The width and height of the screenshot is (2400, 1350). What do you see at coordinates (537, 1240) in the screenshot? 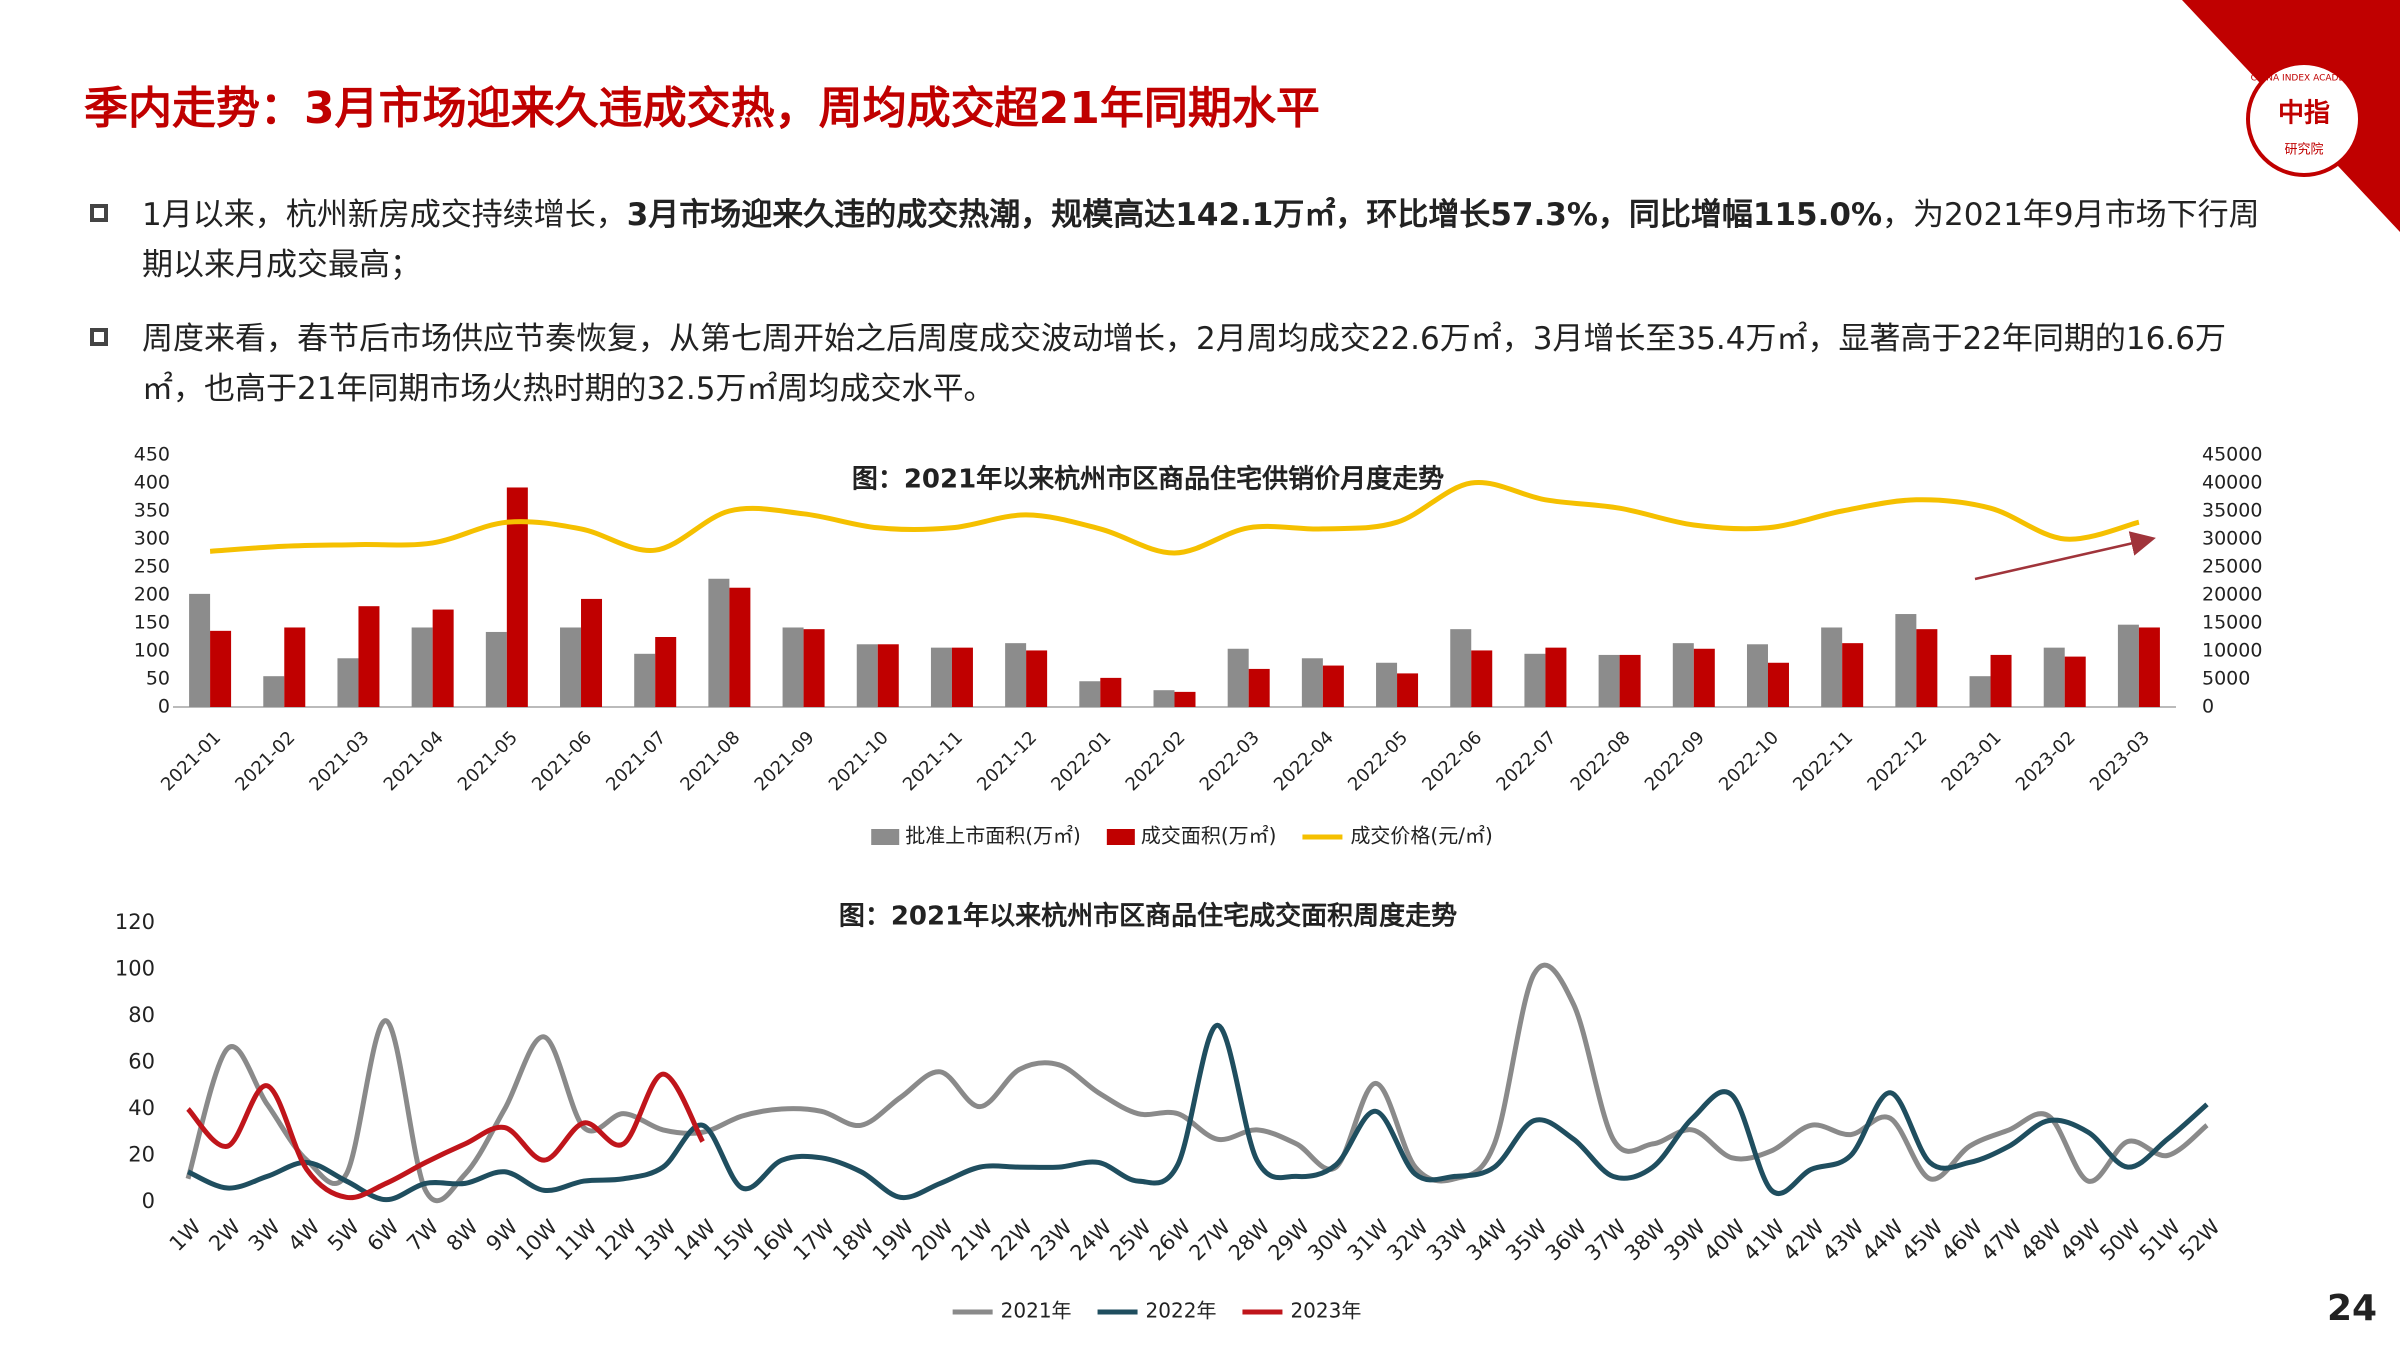
I see `x-tick-label: 10W` at bounding box center [537, 1240].